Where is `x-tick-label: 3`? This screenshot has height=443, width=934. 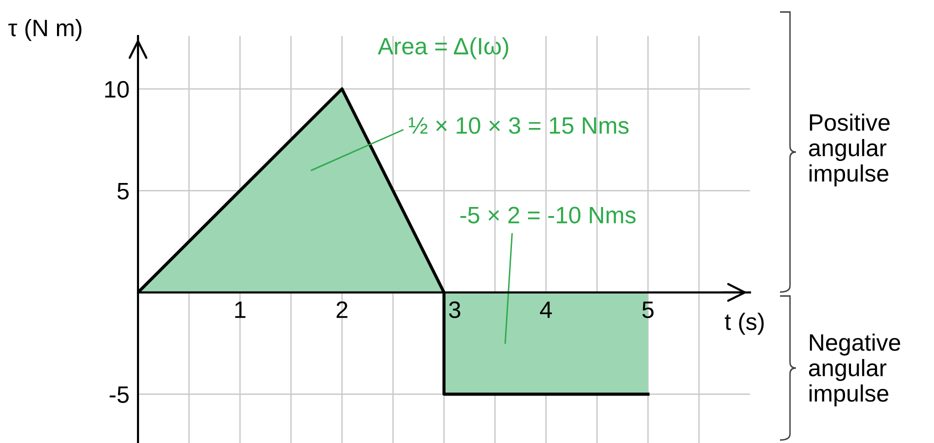 x-tick-label: 3 is located at coordinates (454, 309).